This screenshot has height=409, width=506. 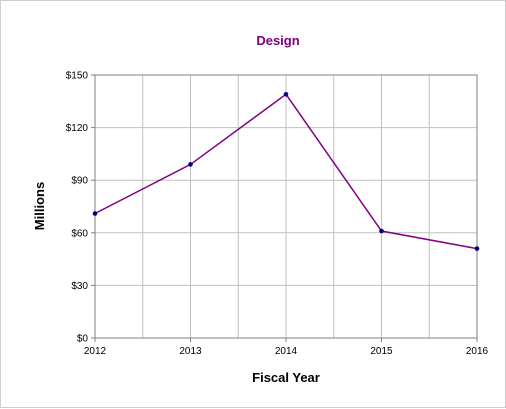 I want to click on y-axis-ticks: $0 $30 $60 $90 $120 $150, so click(x=80, y=208).